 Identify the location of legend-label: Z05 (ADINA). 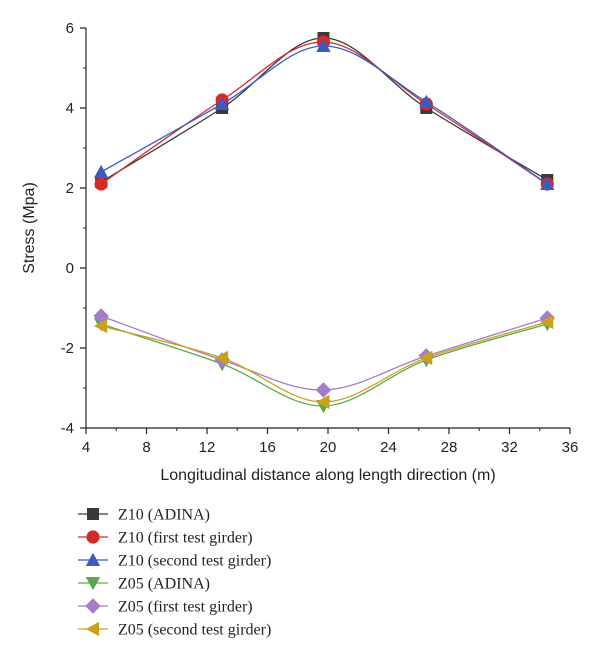
(164, 584).